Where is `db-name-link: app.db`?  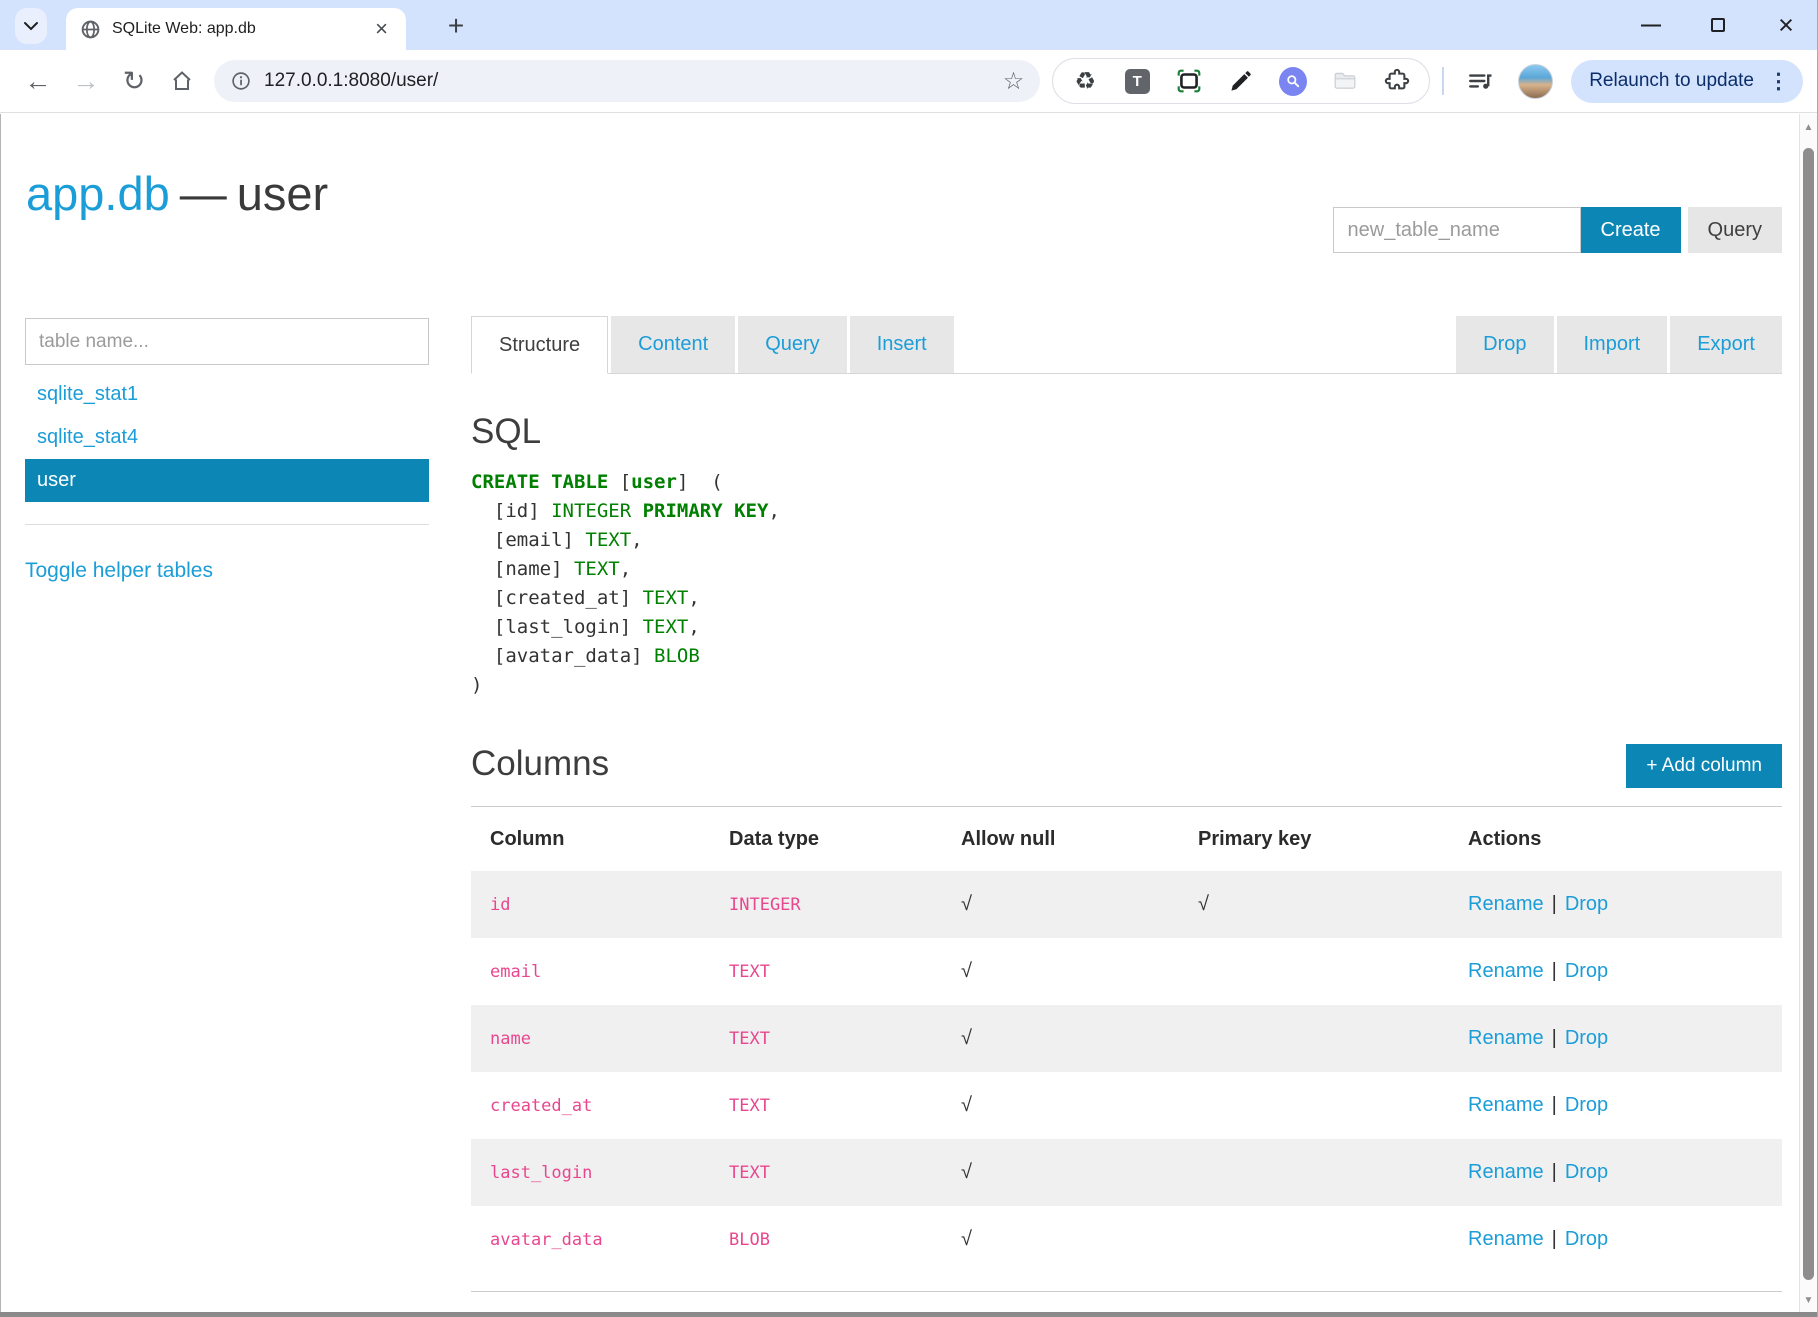 db-name-link: app.db is located at coordinates (98, 193).